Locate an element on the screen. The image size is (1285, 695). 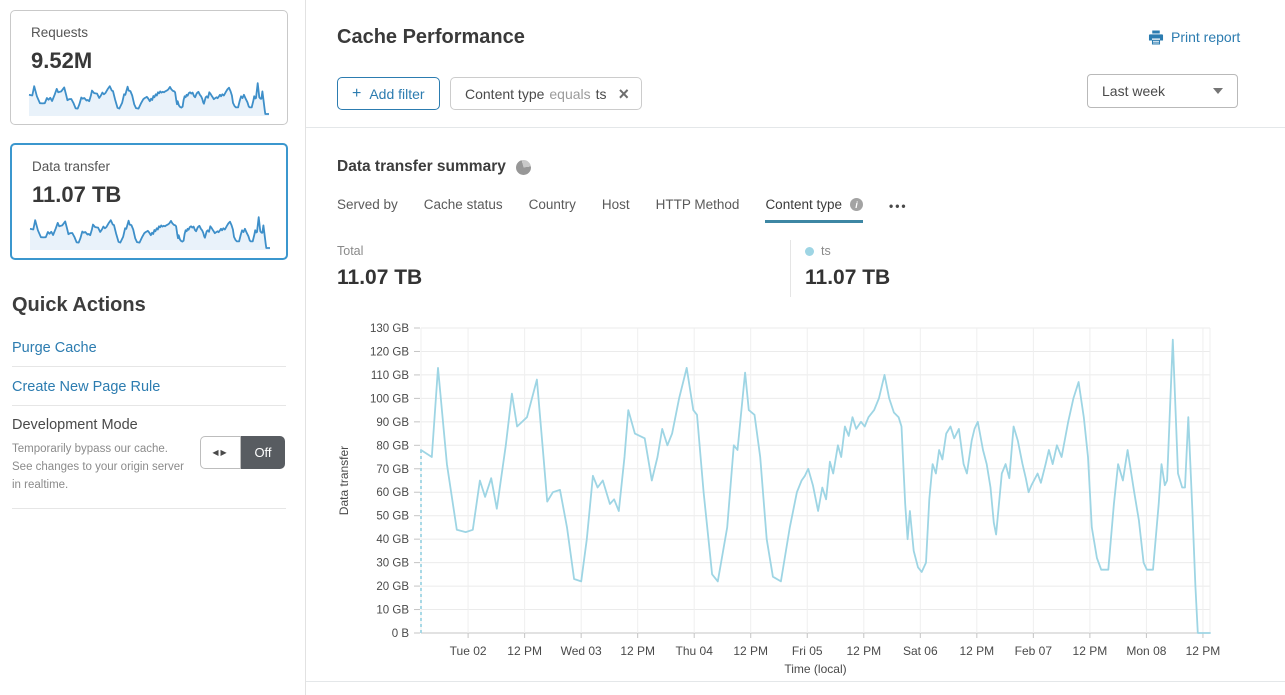
svg-text: 0 B is located at coordinates (401, 634).